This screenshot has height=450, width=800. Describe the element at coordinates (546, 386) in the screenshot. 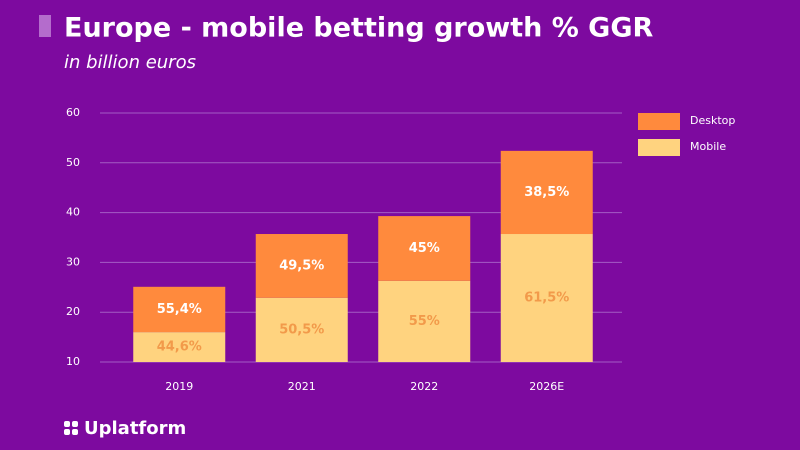

I see `x-tick-label: 2026E` at that location.